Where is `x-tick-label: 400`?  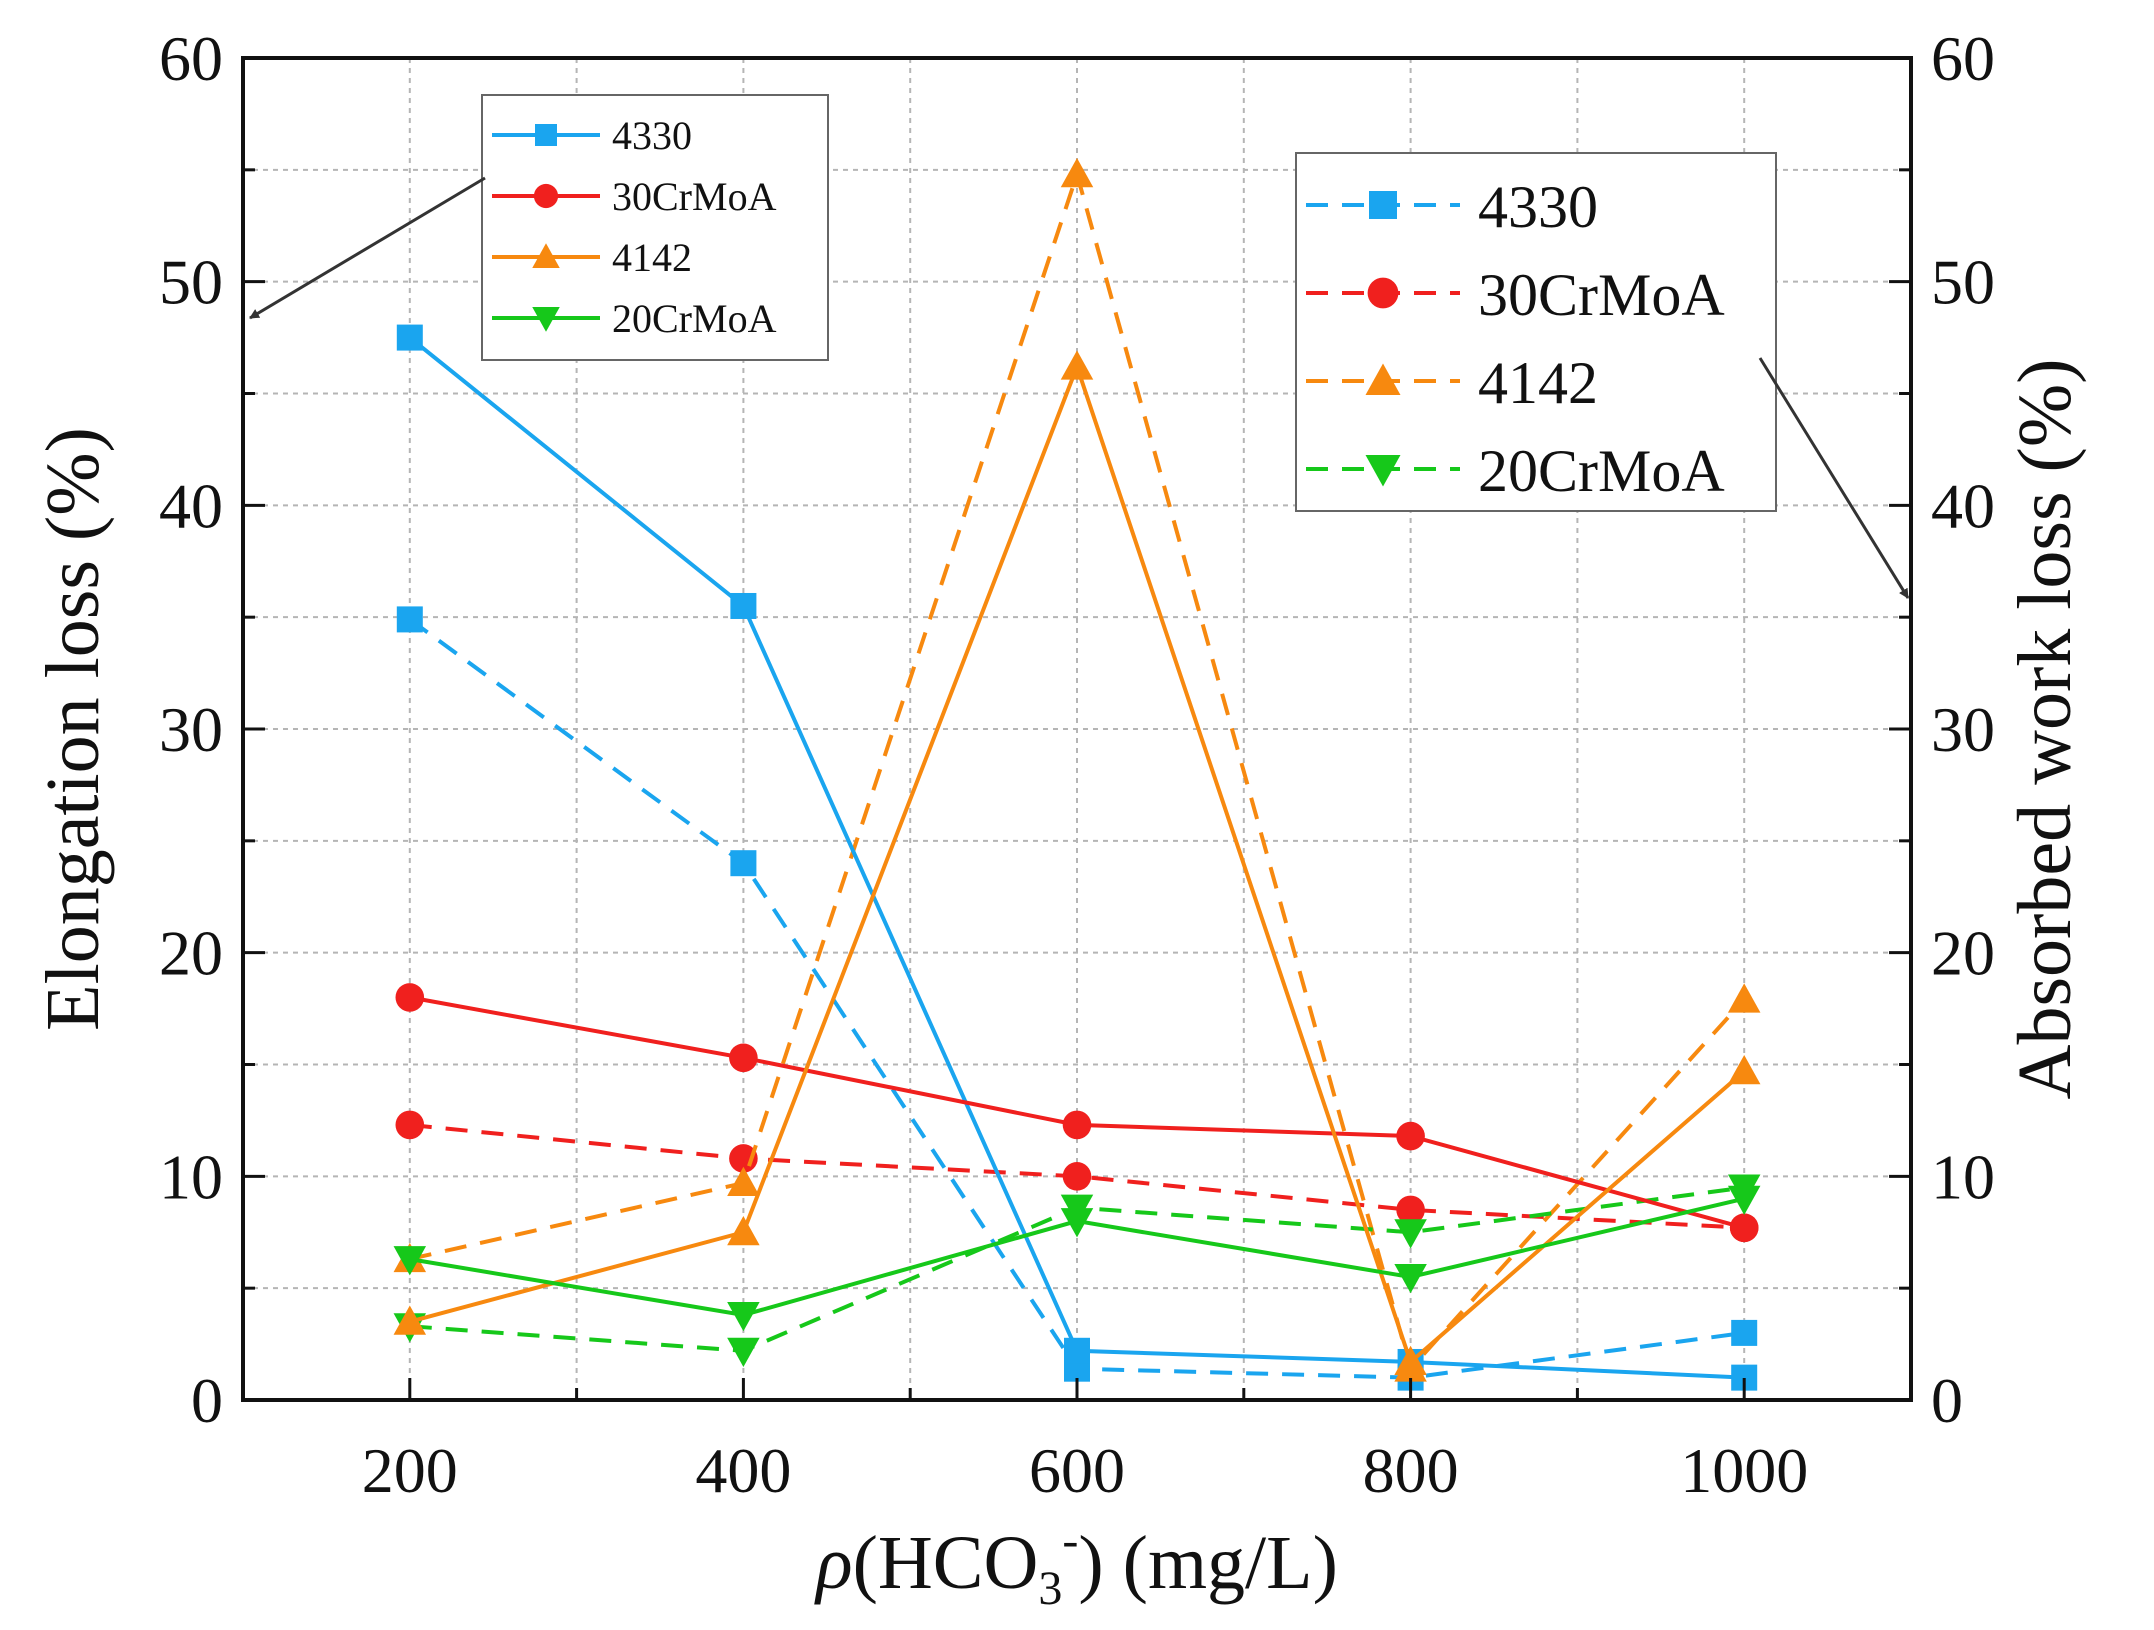
x-tick-label: 400 is located at coordinates (743, 1470).